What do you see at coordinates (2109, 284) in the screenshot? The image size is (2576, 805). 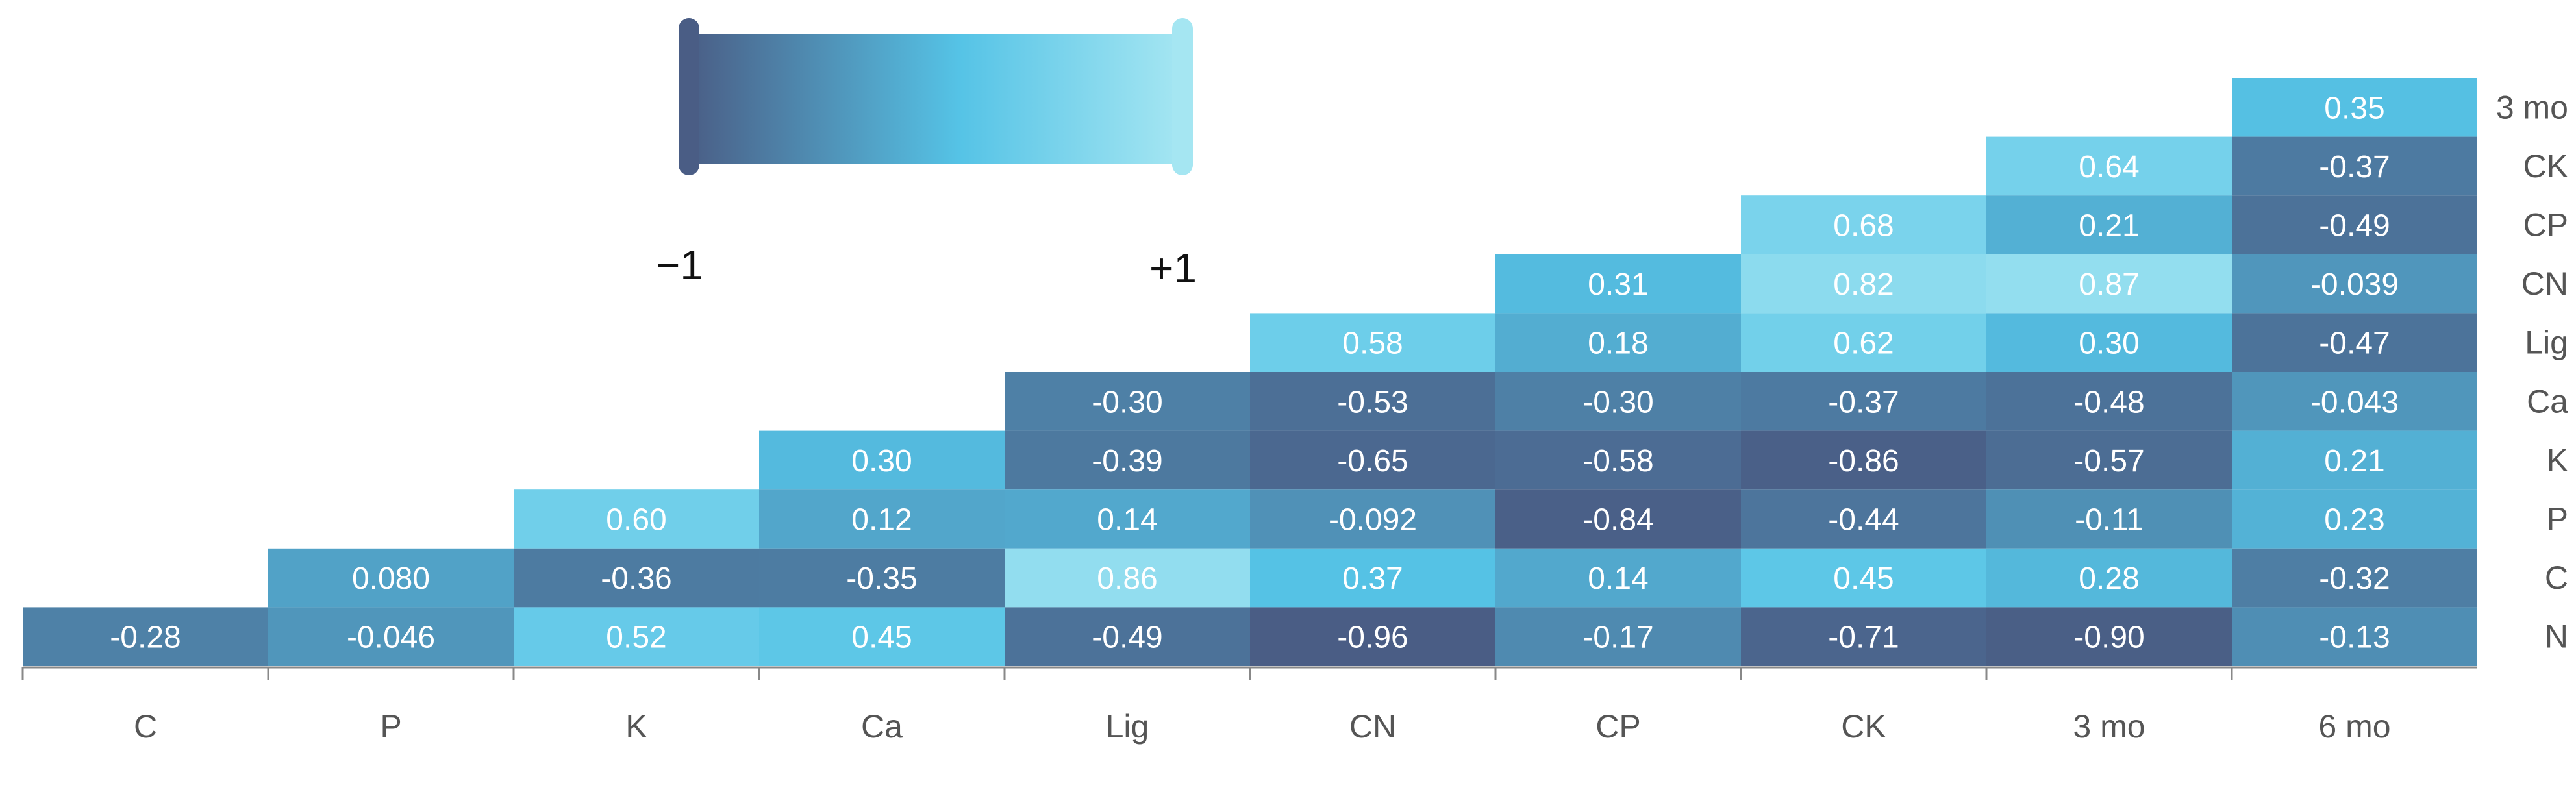 I see `cell-value-label: 0.87` at bounding box center [2109, 284].